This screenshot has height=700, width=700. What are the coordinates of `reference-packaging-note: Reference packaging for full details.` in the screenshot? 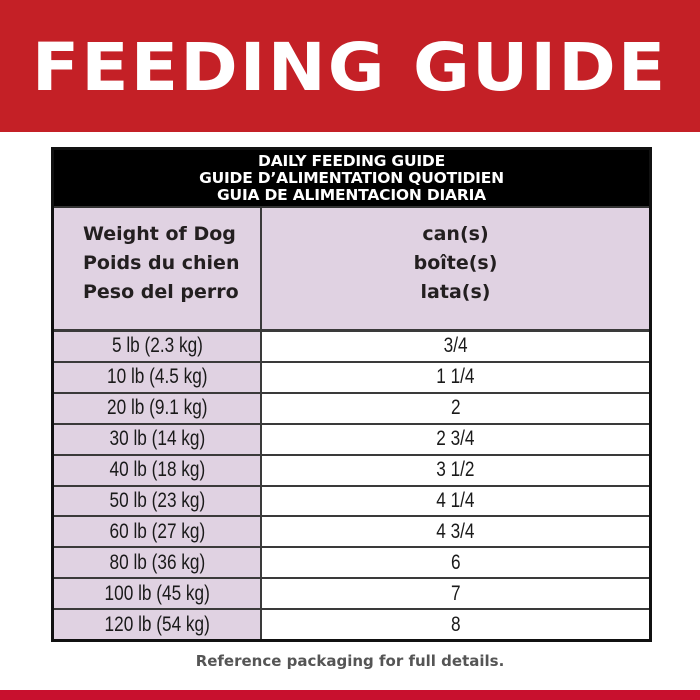 It's located at (350, 661).